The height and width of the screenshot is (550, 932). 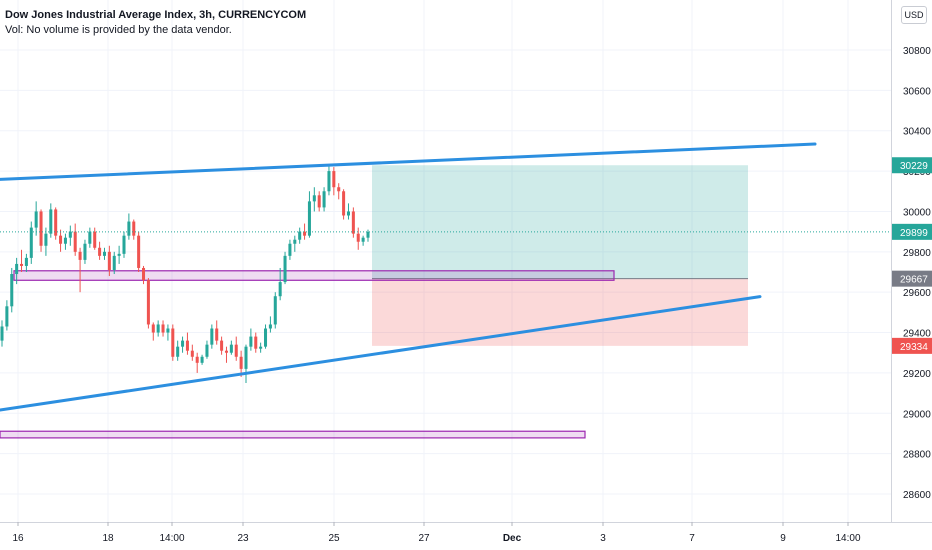 I want to click on time-tick-label: 16, so click(x=18, y=538).